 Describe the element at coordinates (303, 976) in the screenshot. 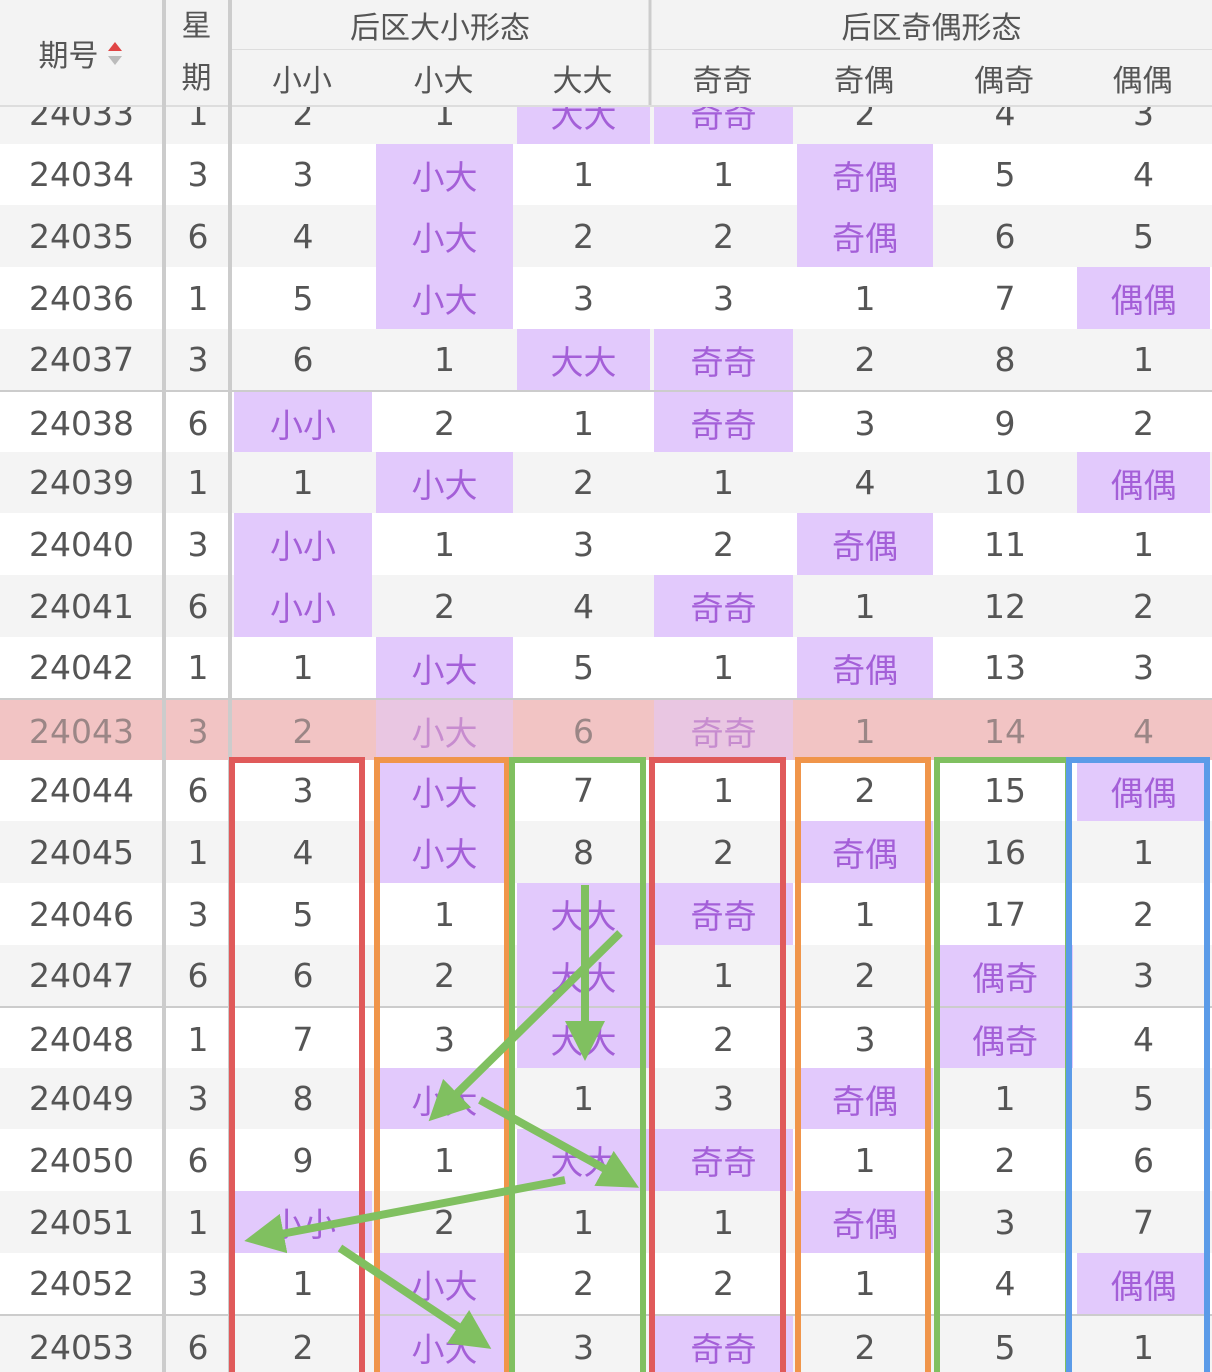

I see `miss-count: 6` at that location.